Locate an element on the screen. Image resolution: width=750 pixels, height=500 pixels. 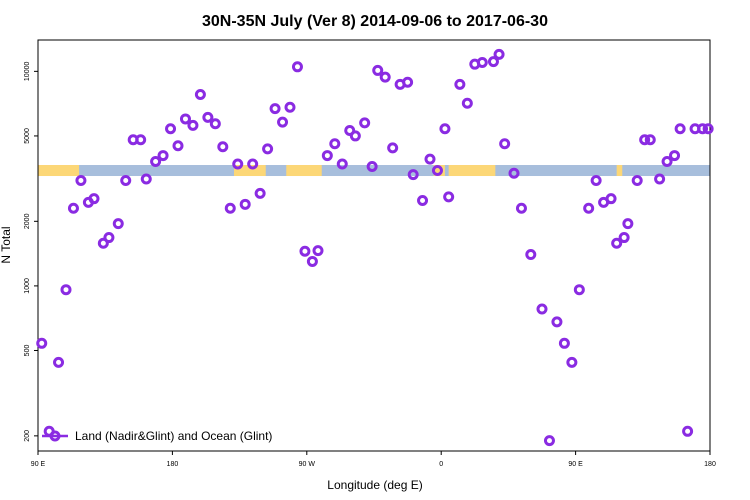
y-tick-label: 1000 is located at coordinates (27, 286).